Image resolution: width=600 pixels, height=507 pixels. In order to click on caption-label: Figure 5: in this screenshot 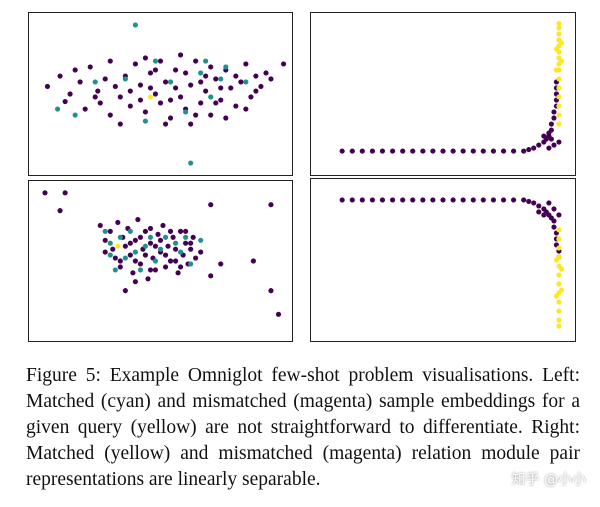, I will do `click(63, 375)`.